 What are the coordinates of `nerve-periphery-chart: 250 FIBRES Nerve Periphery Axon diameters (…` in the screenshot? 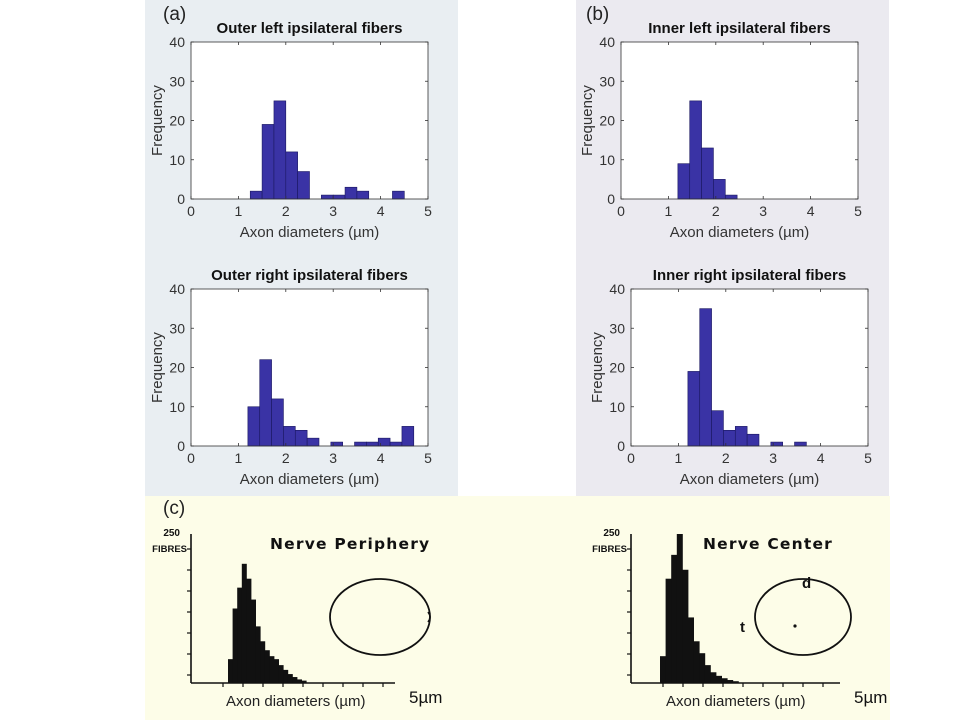 It's located at (297, 619).